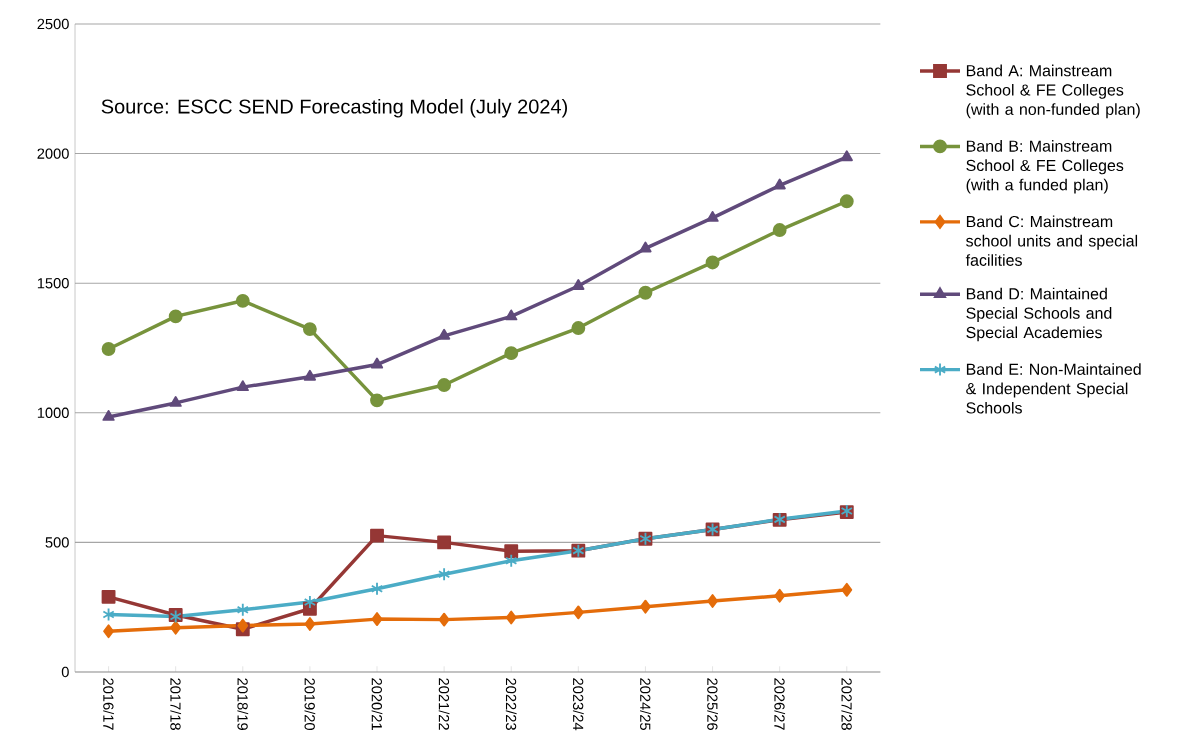 The image size is (1181, 755). What do you see at coordinates (1051, 240) in the screenshot?
I see `legend-label: Band C: Mainstream school units and special facilities` at bounding box center [1051, 240].